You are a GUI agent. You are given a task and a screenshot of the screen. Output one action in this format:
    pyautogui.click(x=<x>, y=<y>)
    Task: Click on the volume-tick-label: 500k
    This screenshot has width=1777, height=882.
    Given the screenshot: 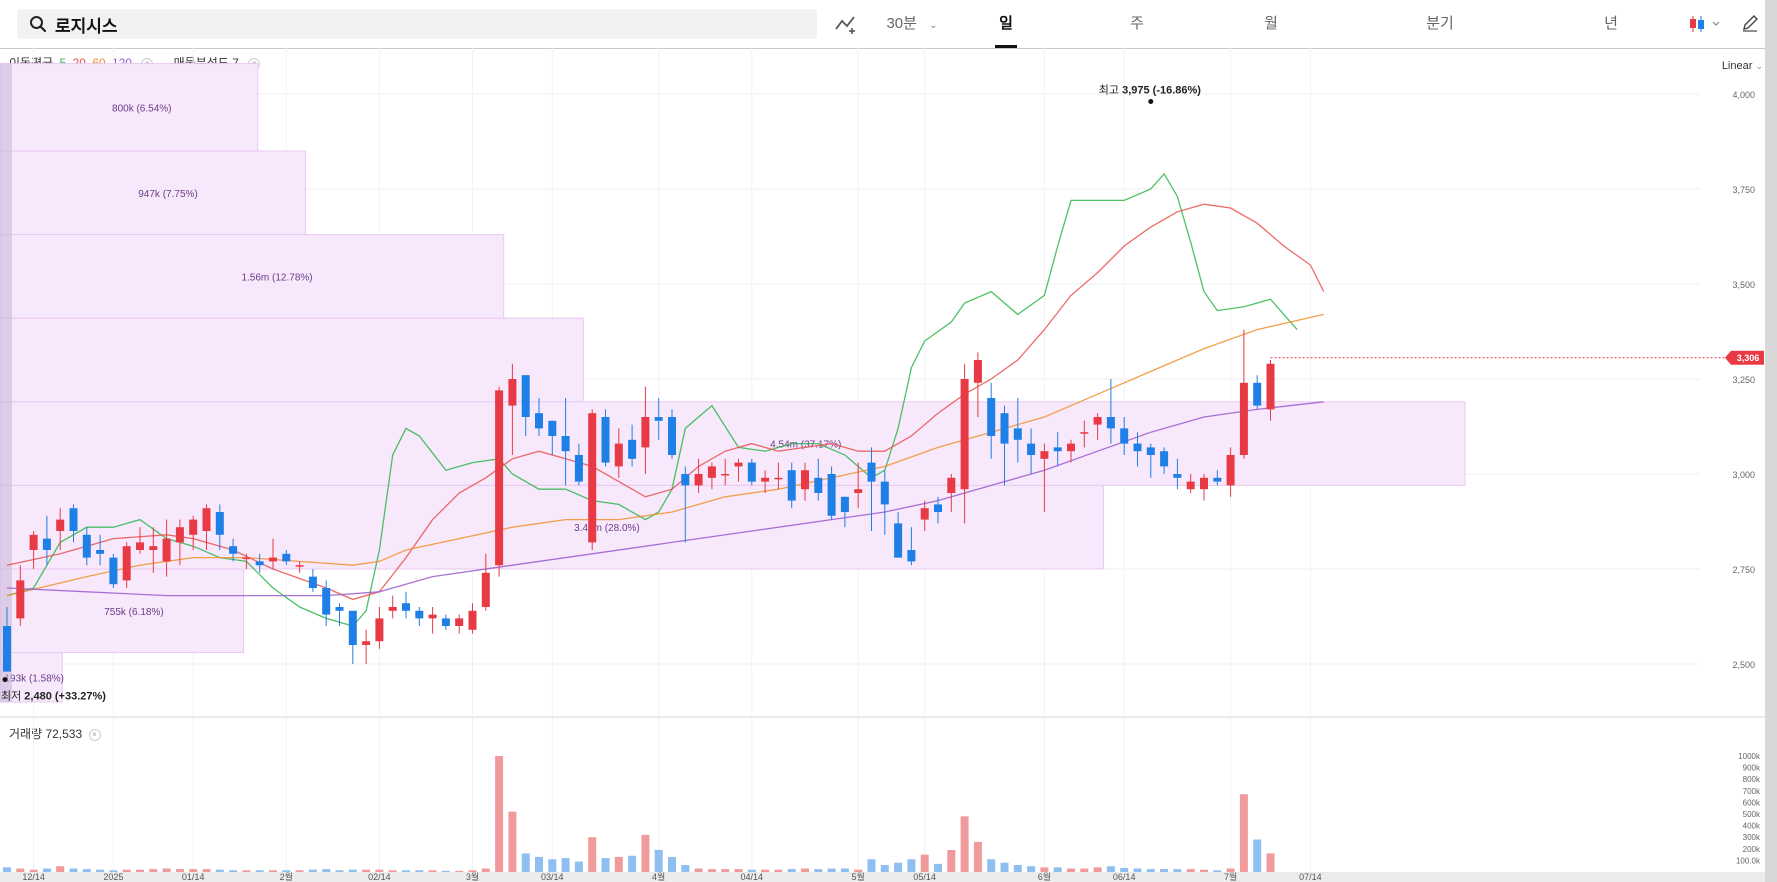 What is the action you would take?
    pyautogui.click(x=1752, y=814)
    